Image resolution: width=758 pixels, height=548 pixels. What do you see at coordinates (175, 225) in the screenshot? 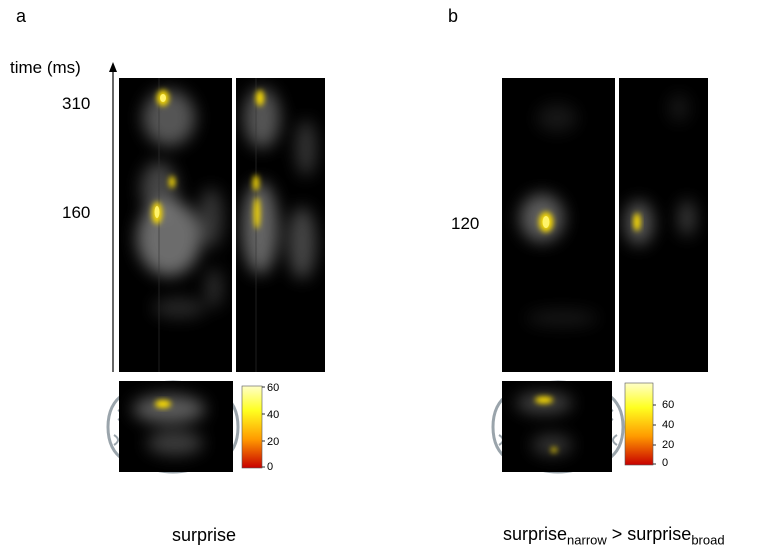
I see `spm-map-a-left` at bounding box center [175, 225].